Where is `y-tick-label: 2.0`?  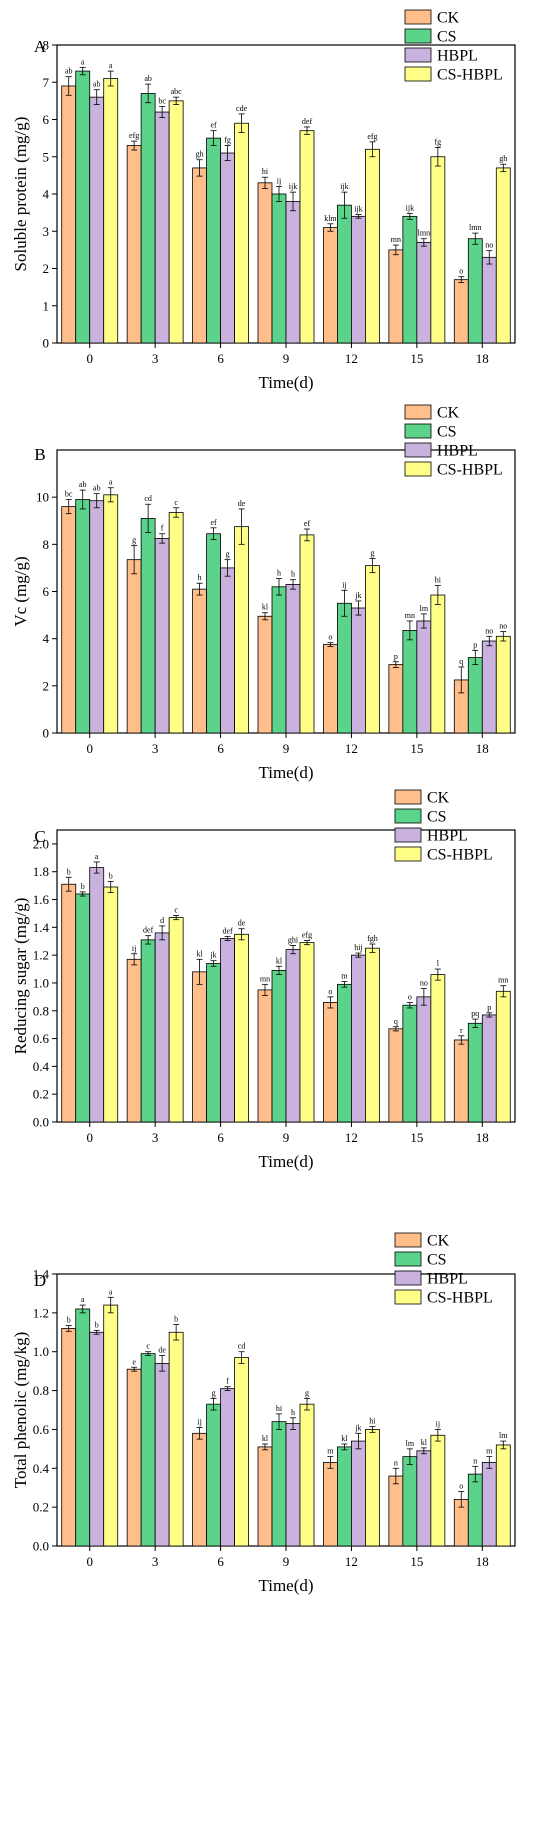
y-tick-label: 2.0 is located at coordinates (41, 843).